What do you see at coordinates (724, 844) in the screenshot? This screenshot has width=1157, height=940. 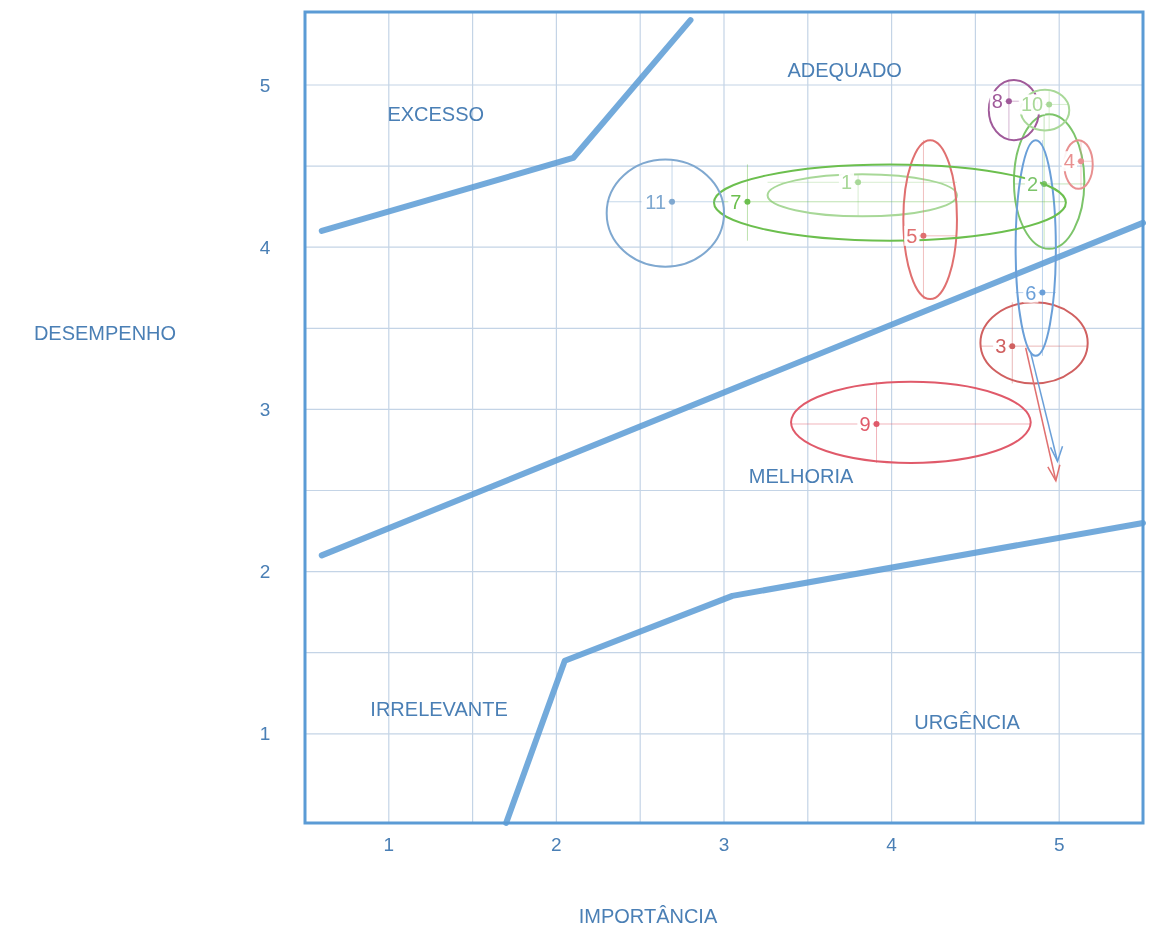 I see `x-tick-label: 3` at bounding box center [724, 844].